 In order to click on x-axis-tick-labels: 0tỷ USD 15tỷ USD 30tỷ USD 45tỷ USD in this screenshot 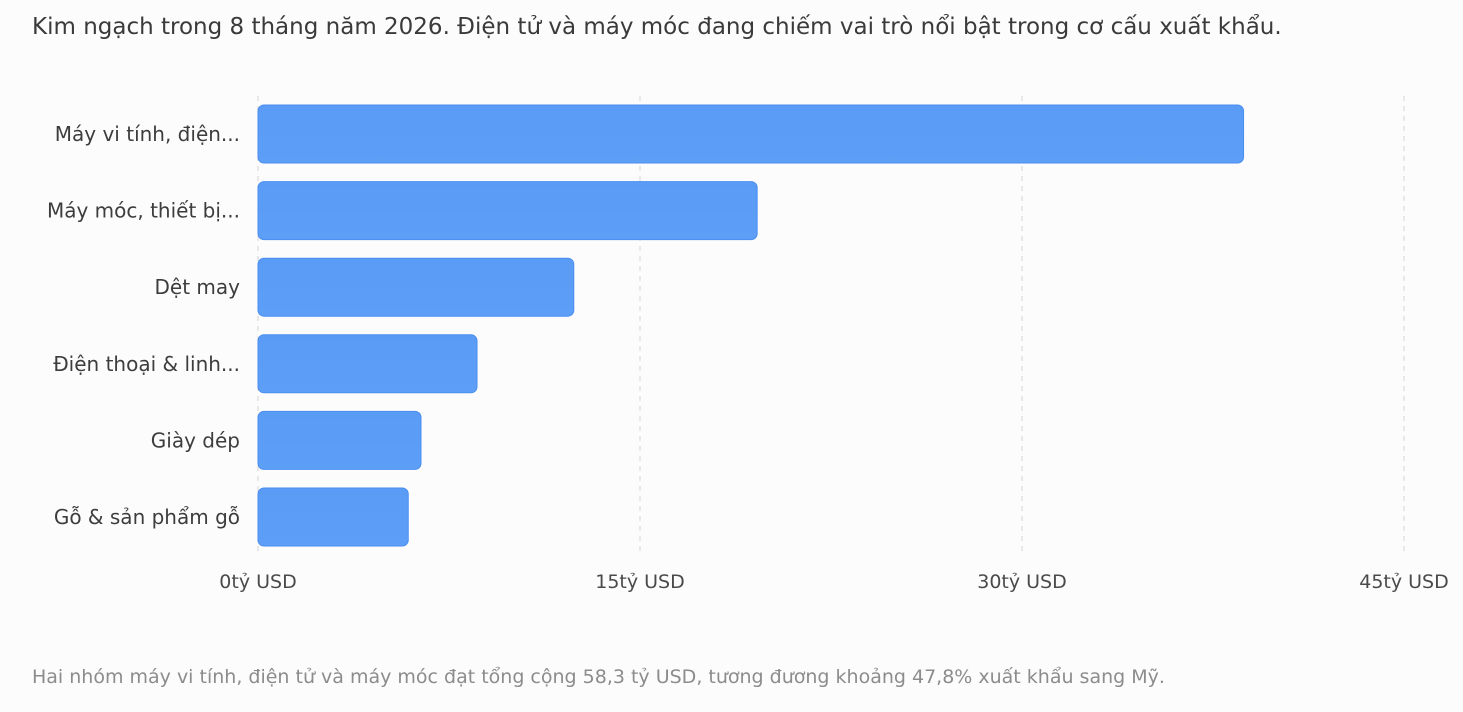, I will do `click(833, 582)`.